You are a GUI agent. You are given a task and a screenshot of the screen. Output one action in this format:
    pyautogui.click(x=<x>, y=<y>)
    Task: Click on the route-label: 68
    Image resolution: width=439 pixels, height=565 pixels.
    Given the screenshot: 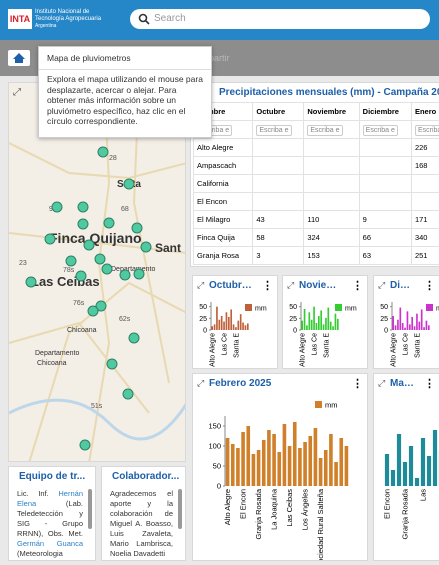 What is the action you would take?
    pyautogui.click(x=125, y=209)
    